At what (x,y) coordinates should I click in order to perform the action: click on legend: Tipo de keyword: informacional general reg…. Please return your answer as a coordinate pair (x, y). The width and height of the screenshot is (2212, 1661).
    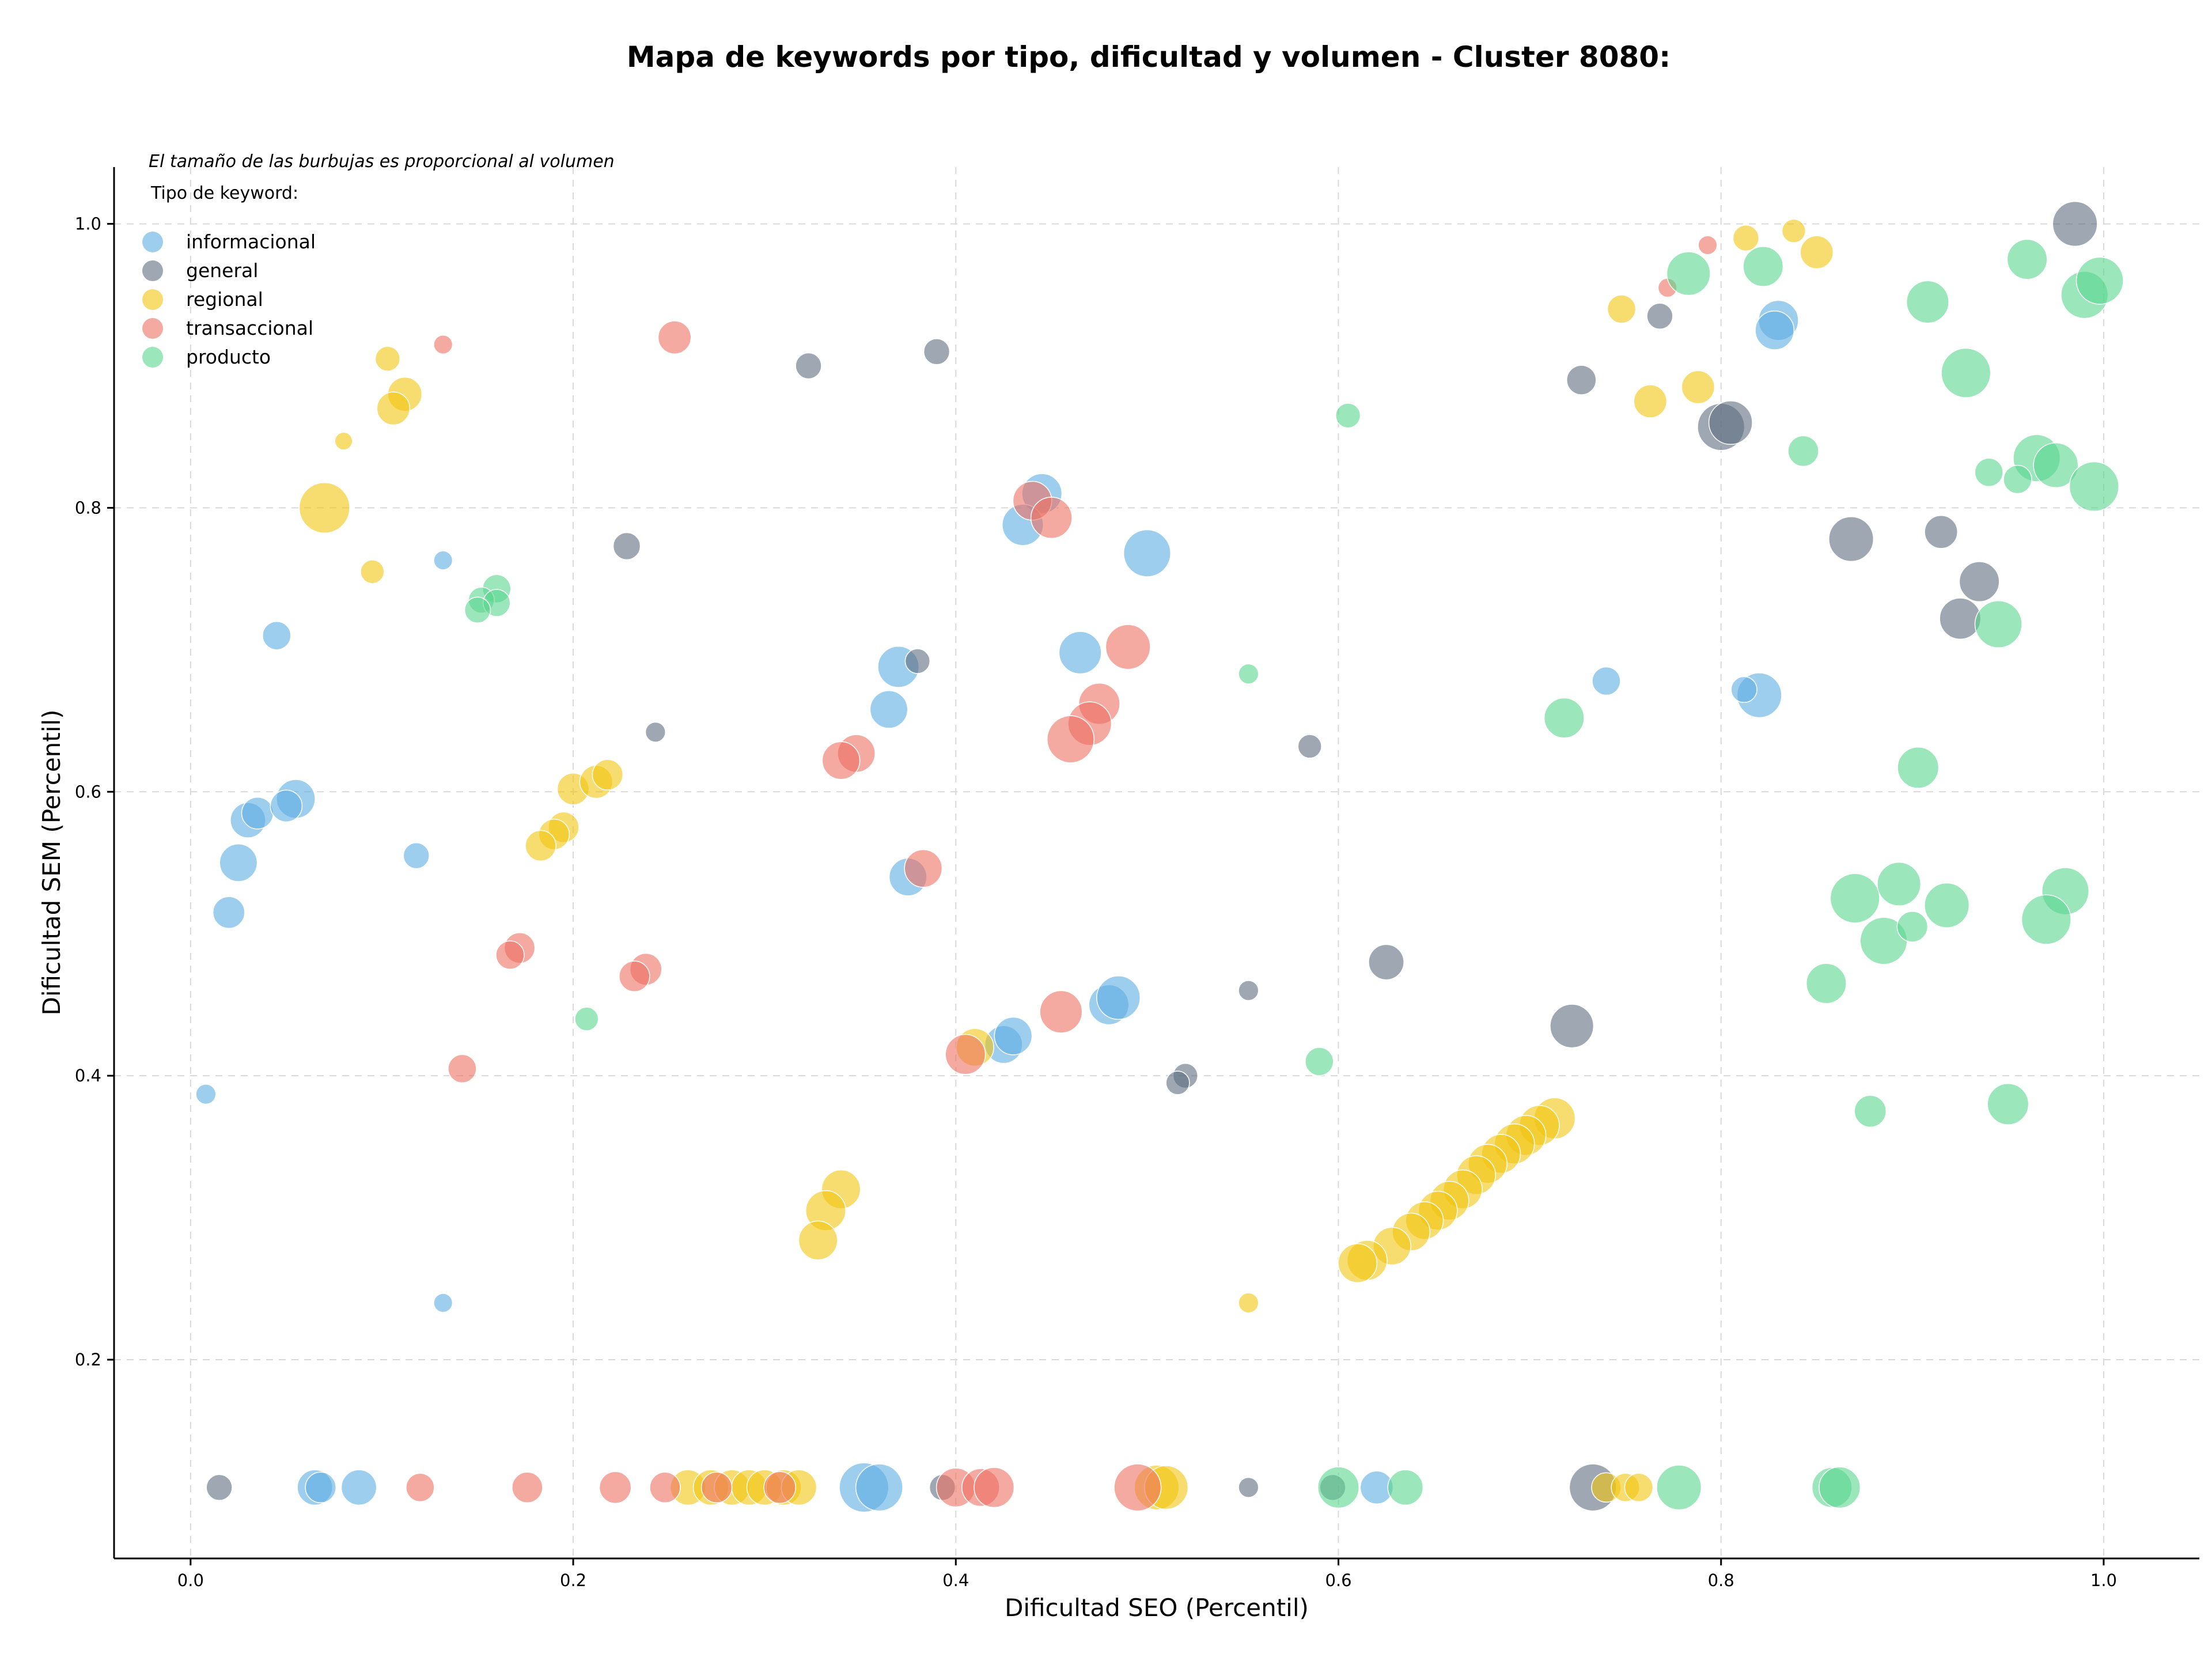
    Looking at the image, I should click on (229, 275).